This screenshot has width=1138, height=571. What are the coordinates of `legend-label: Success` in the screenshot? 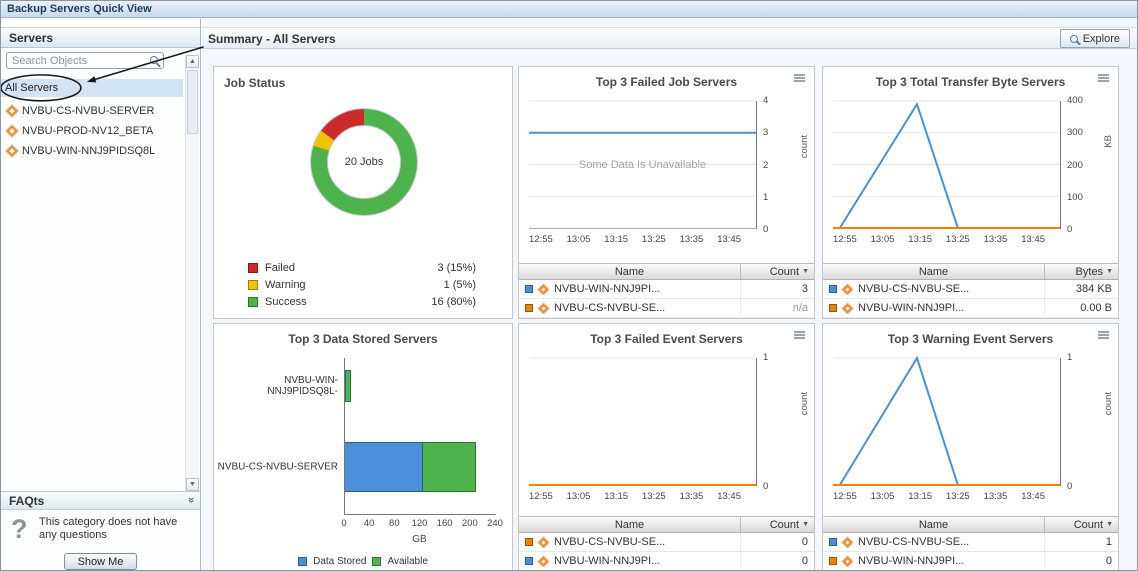 It's located at (286, 301).